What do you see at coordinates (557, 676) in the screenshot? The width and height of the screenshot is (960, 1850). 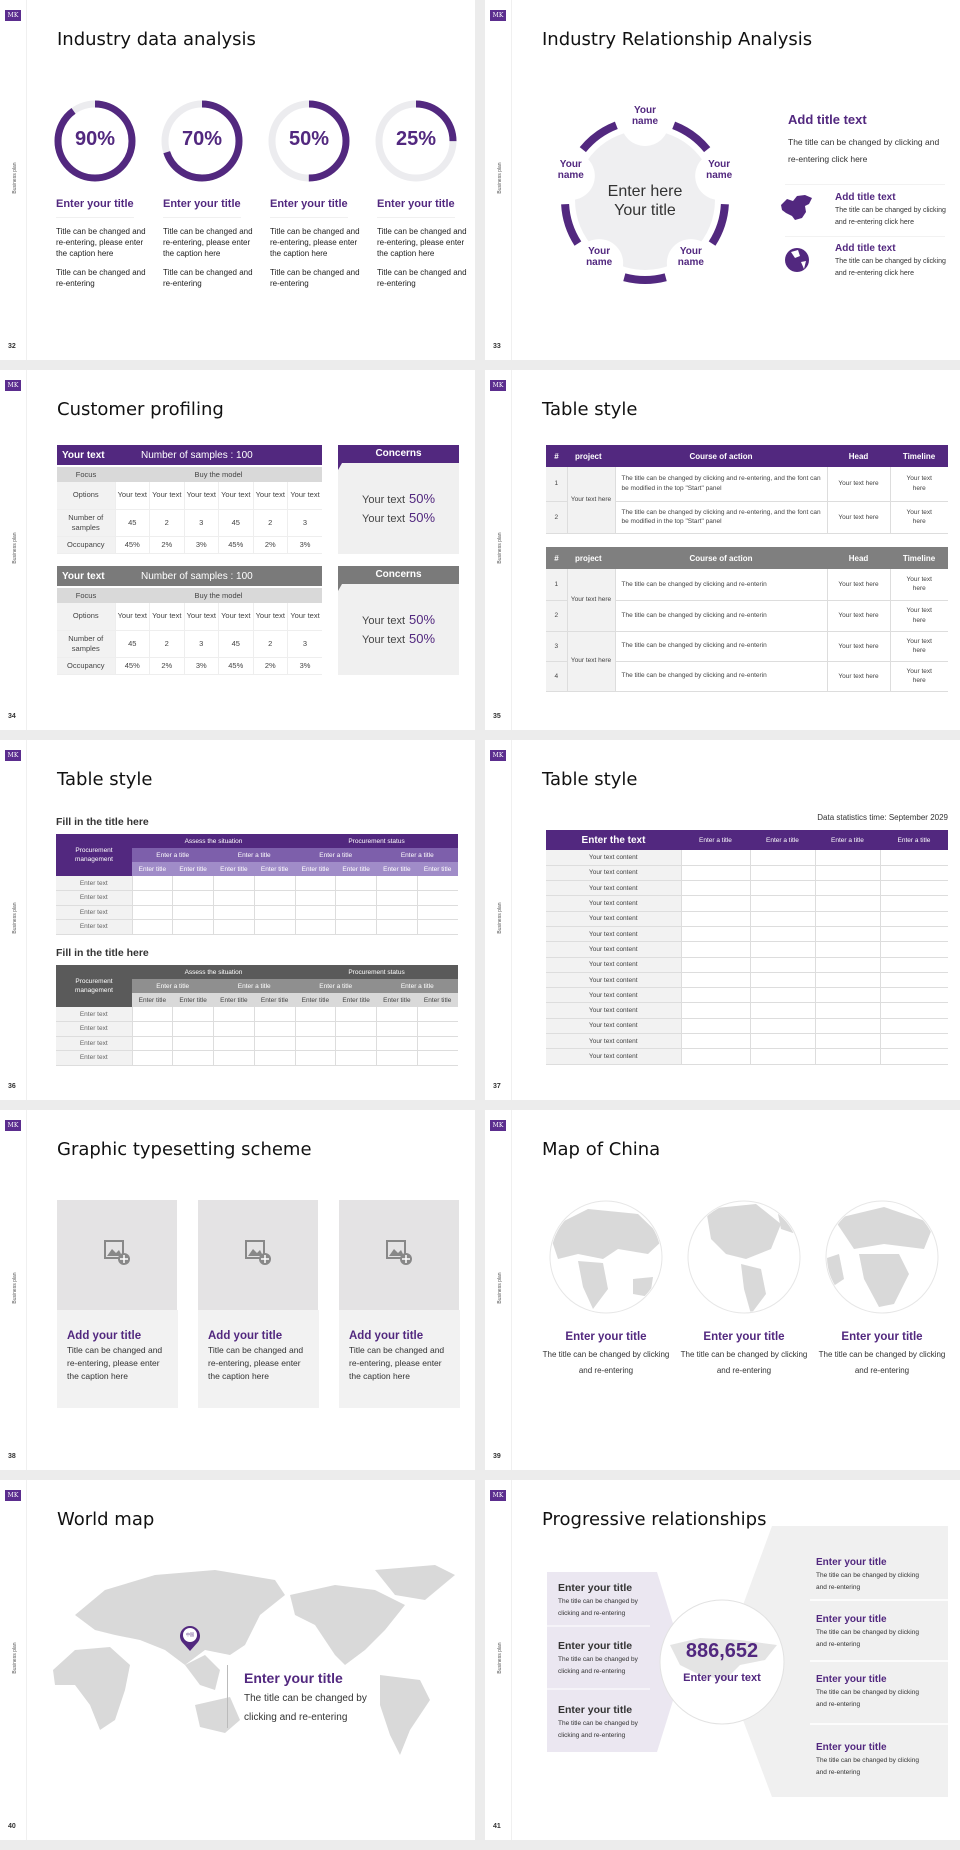 I see `row-number: 4` at bounding box center [557, 676].